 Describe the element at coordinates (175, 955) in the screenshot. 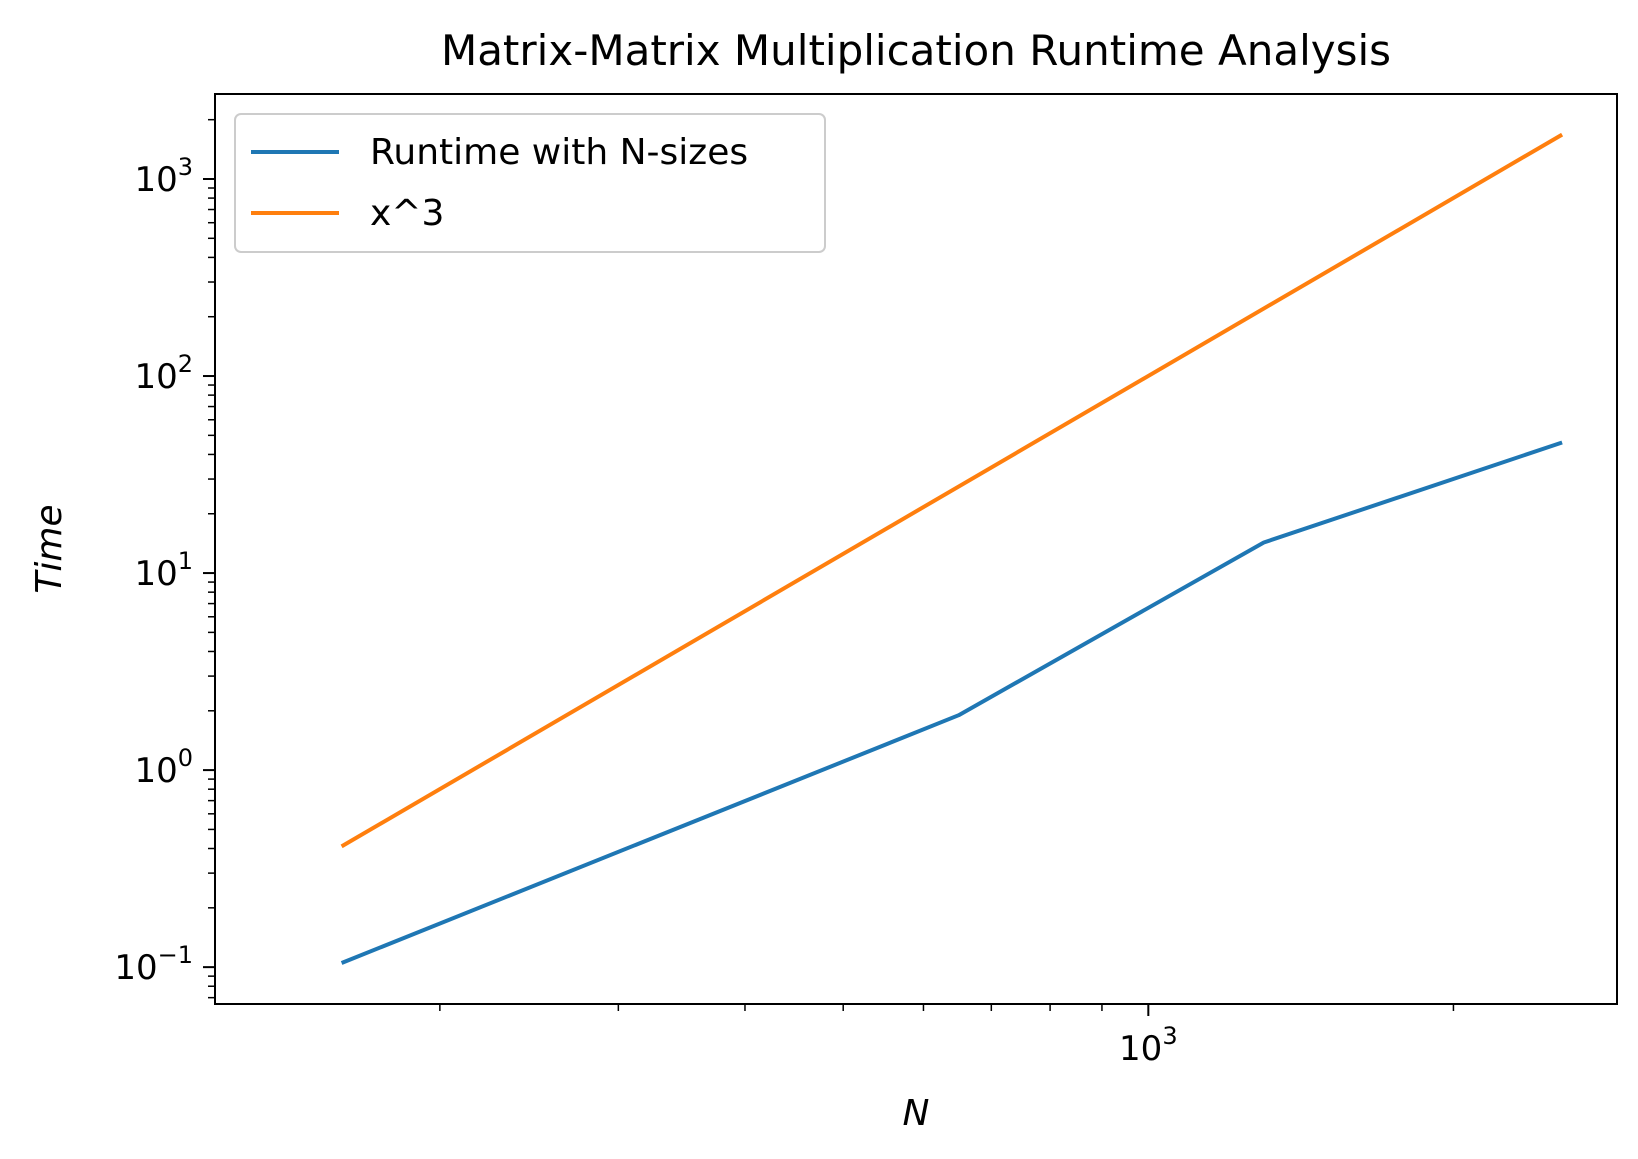

I see `y-tick-exp: −1` at that location.